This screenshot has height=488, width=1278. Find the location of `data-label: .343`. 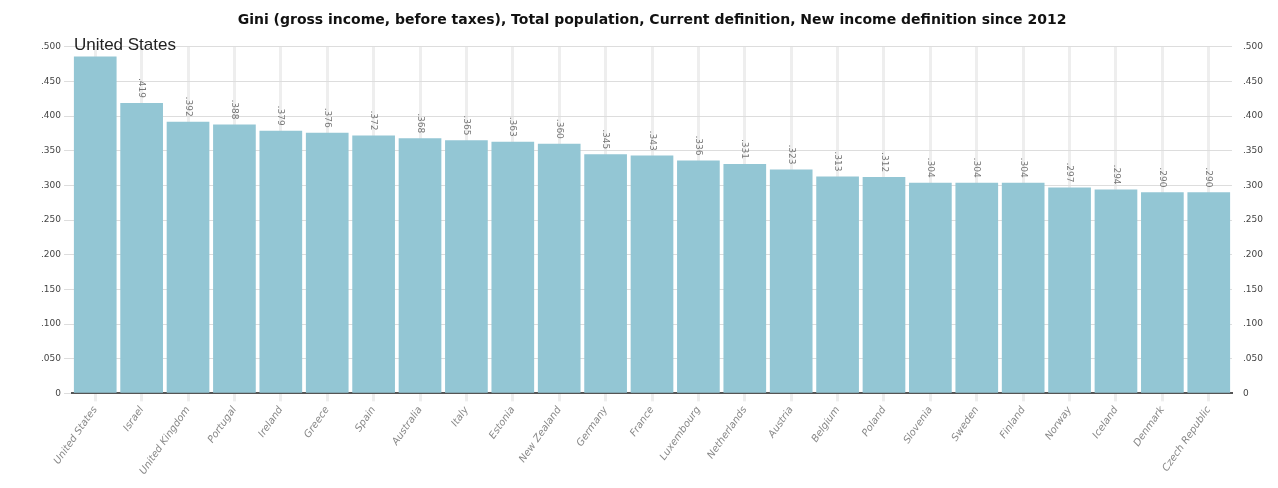

data-label: .343 is located at coordinates (652, 140).